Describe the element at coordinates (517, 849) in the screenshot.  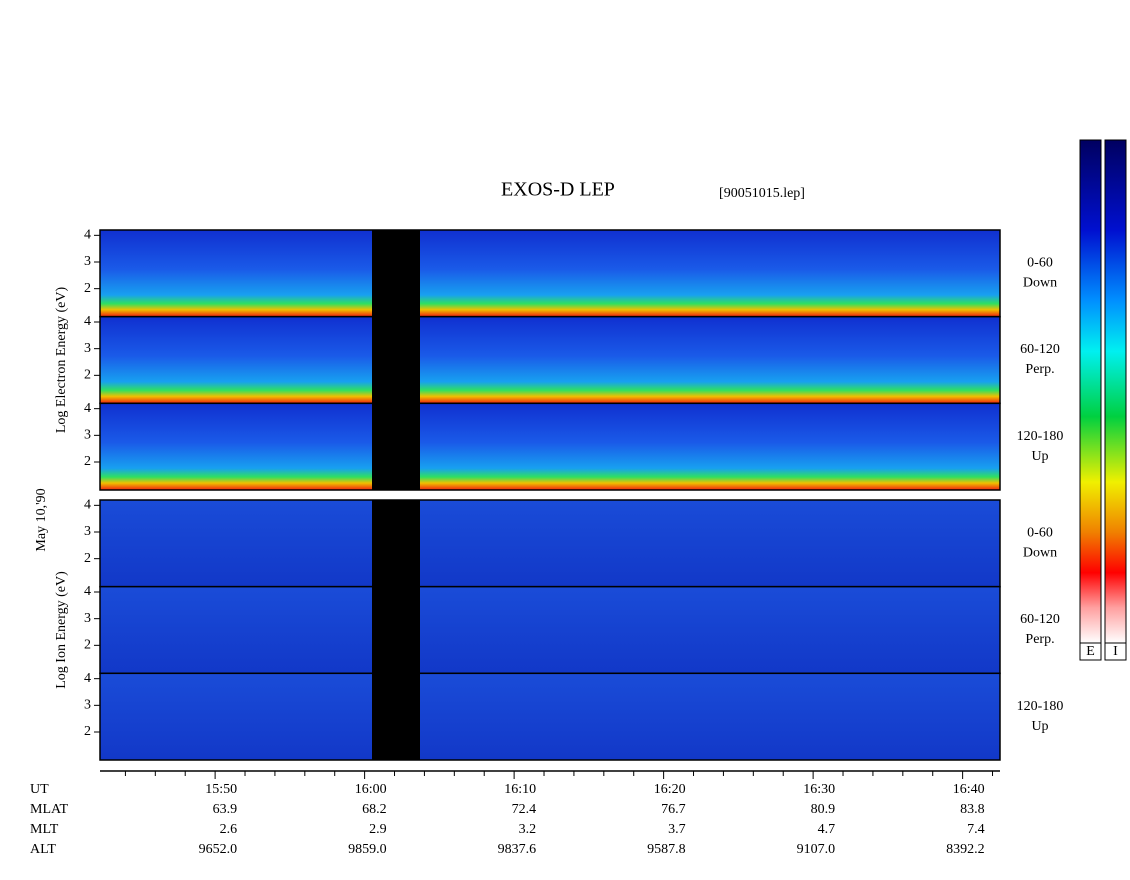
I see `orbit-value: 9837.6` at that location.